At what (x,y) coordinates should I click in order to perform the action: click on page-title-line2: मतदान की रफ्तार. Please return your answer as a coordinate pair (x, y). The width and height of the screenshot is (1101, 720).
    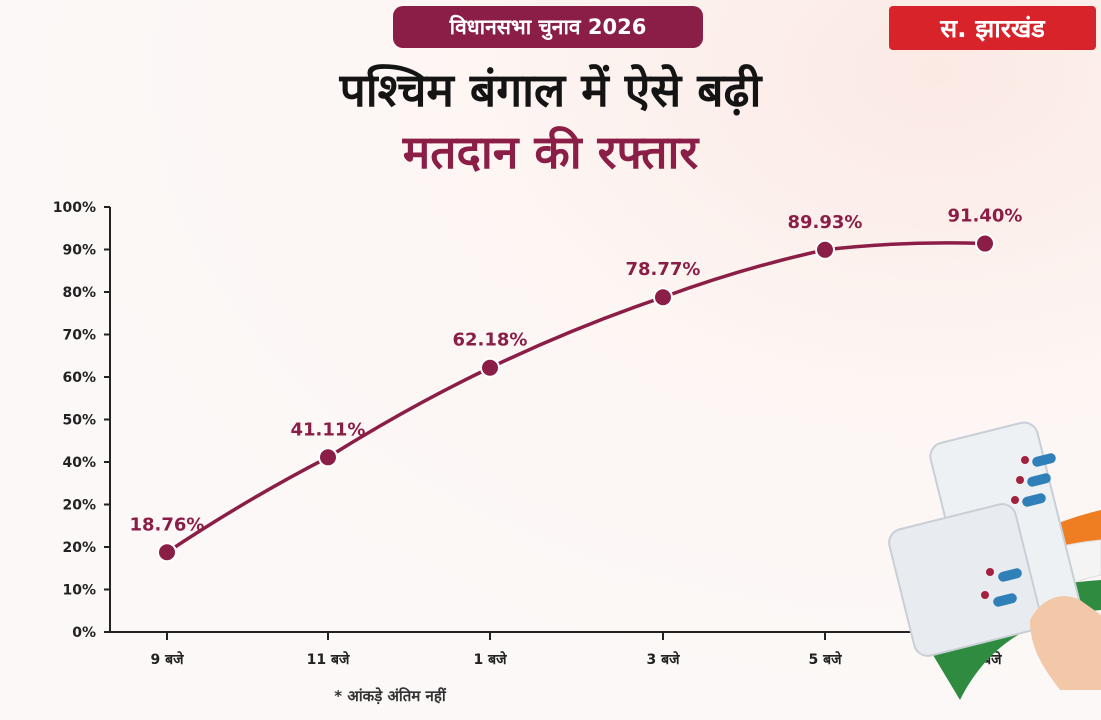
    Looking at the image, I should click on (550, 152).